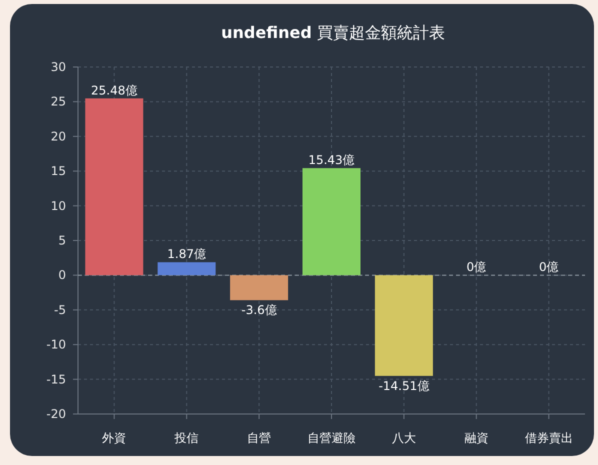  Describe the element at coordinates (58, 101) in the screenshot. I see `y-tick-label: 25` at that location.